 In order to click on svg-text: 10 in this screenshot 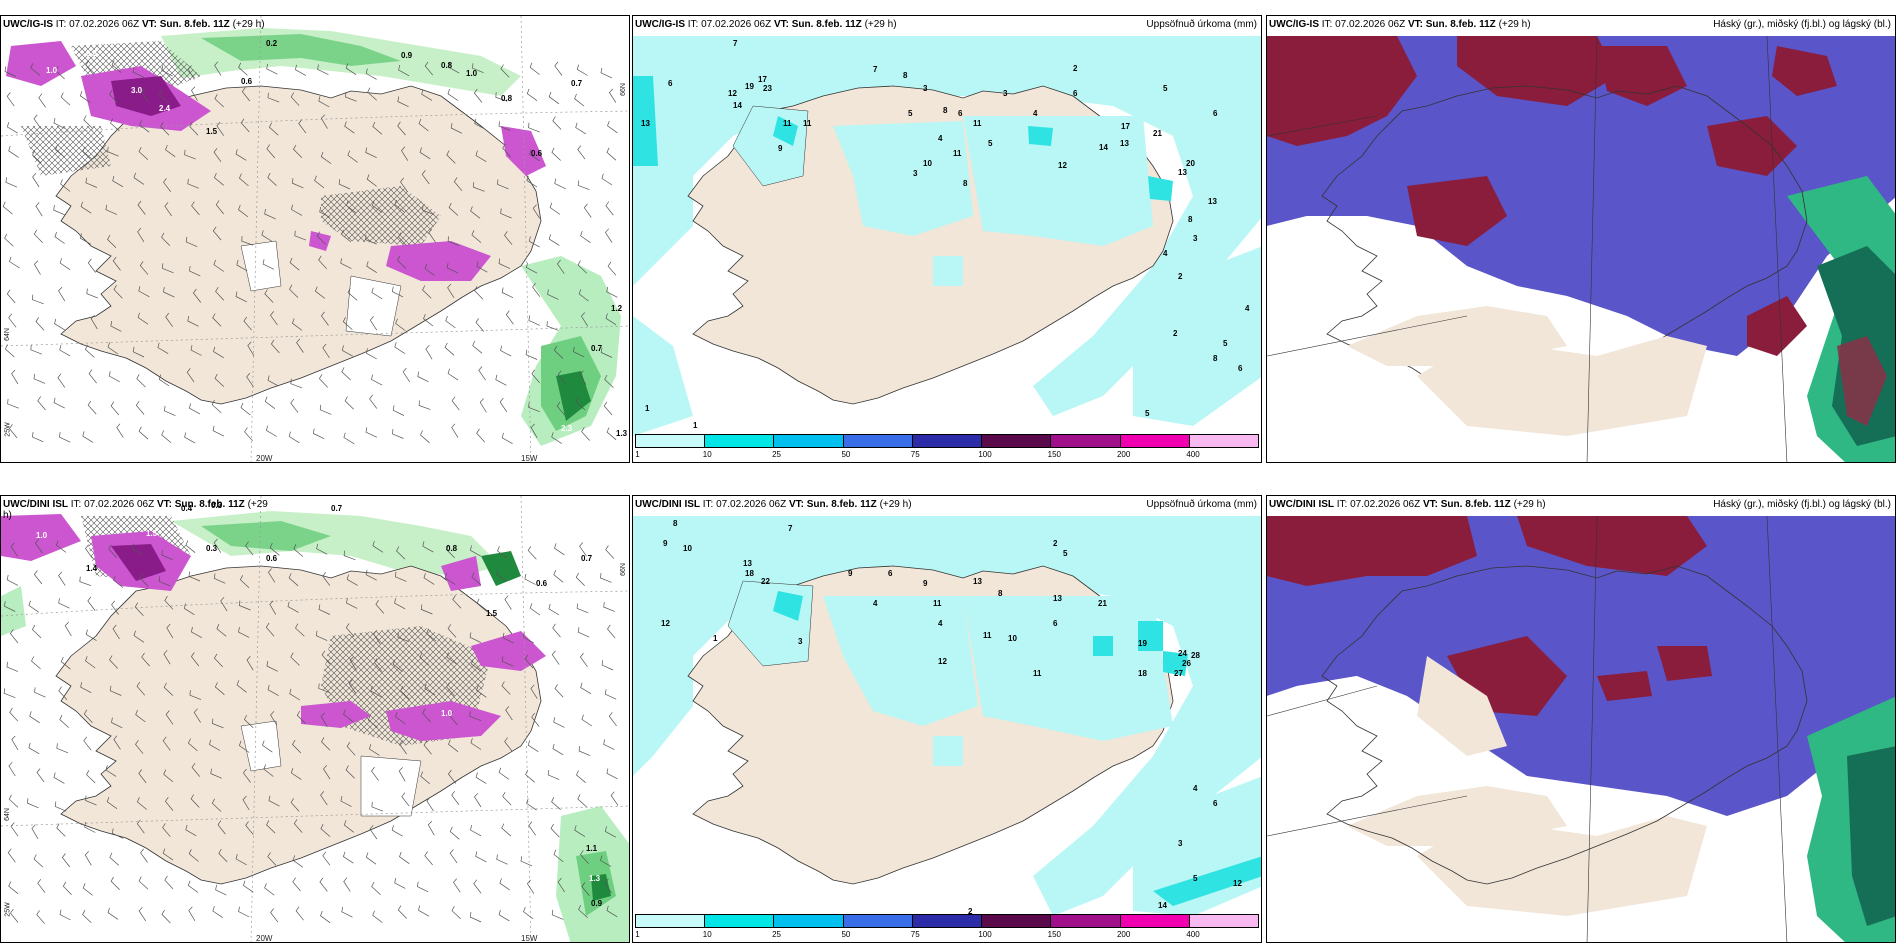, I will do `click(1012, 638)`.